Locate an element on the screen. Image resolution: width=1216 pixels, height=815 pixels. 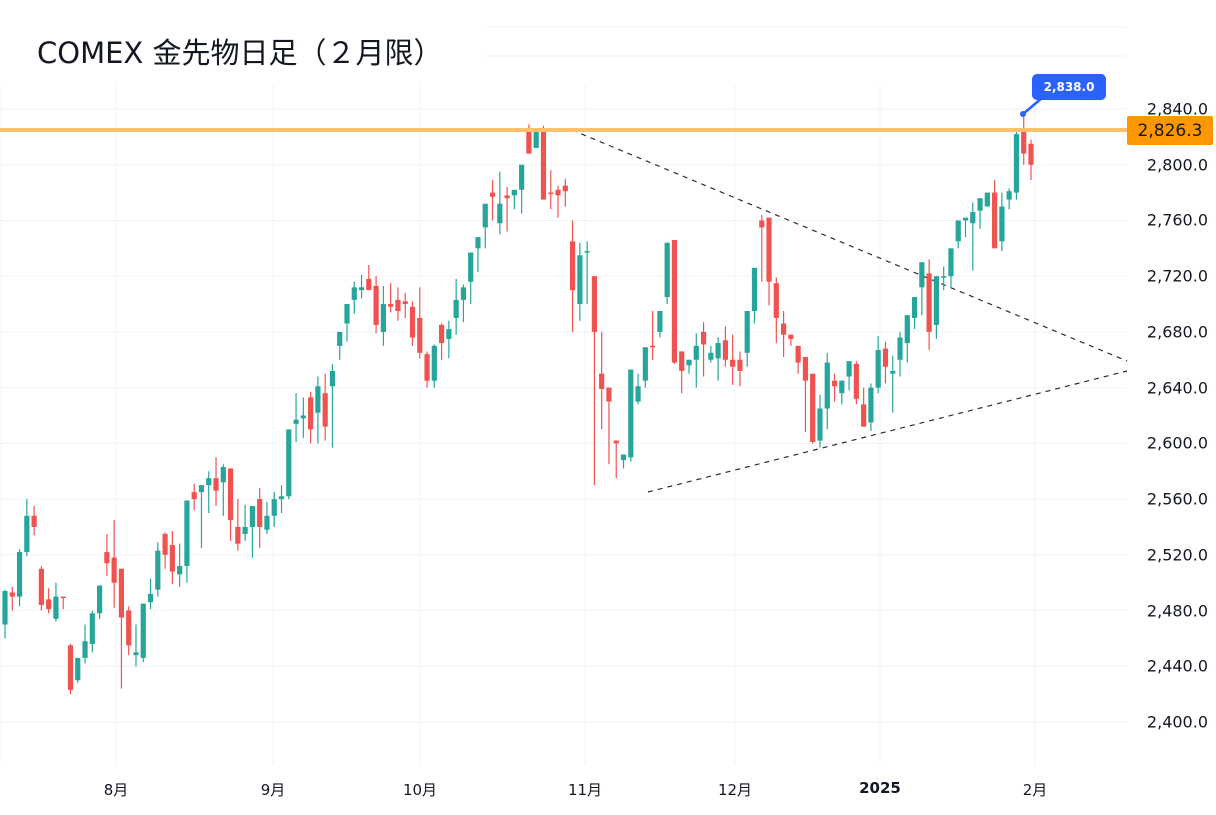
price-axis-label: 2,680.0 is located at coordinates (1177, 332).